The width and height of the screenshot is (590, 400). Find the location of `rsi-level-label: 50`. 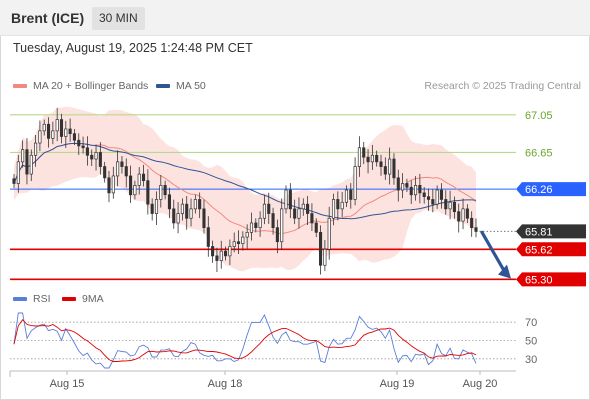

rsi-level-label: 50 is located at coordinates (531, 342).